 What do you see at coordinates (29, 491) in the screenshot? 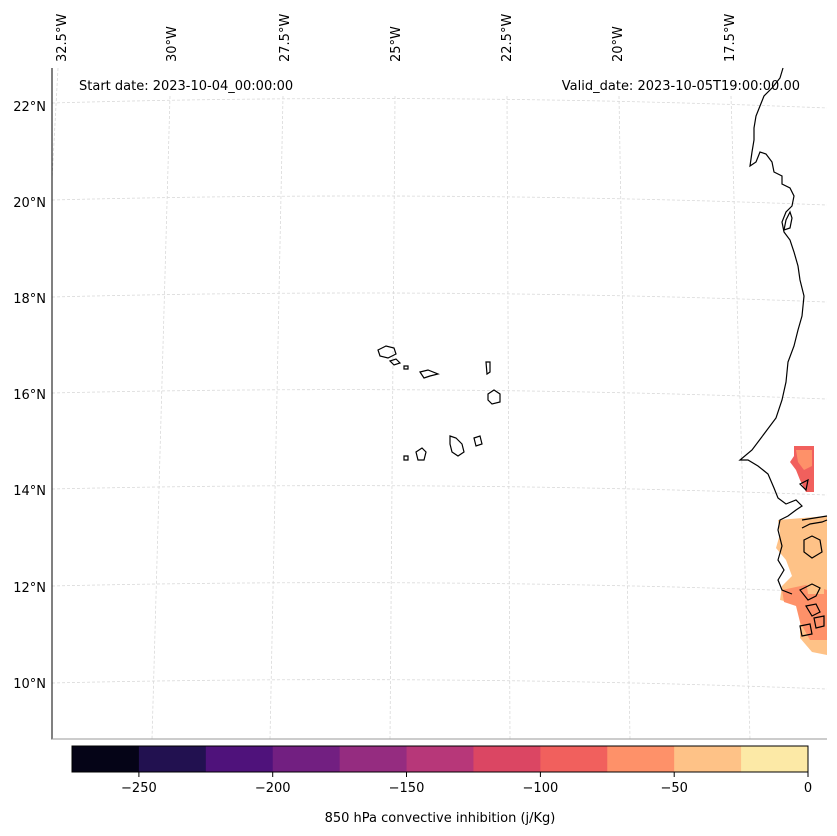
I see `lat-label: 14°N` at bounding box center [29, 491].